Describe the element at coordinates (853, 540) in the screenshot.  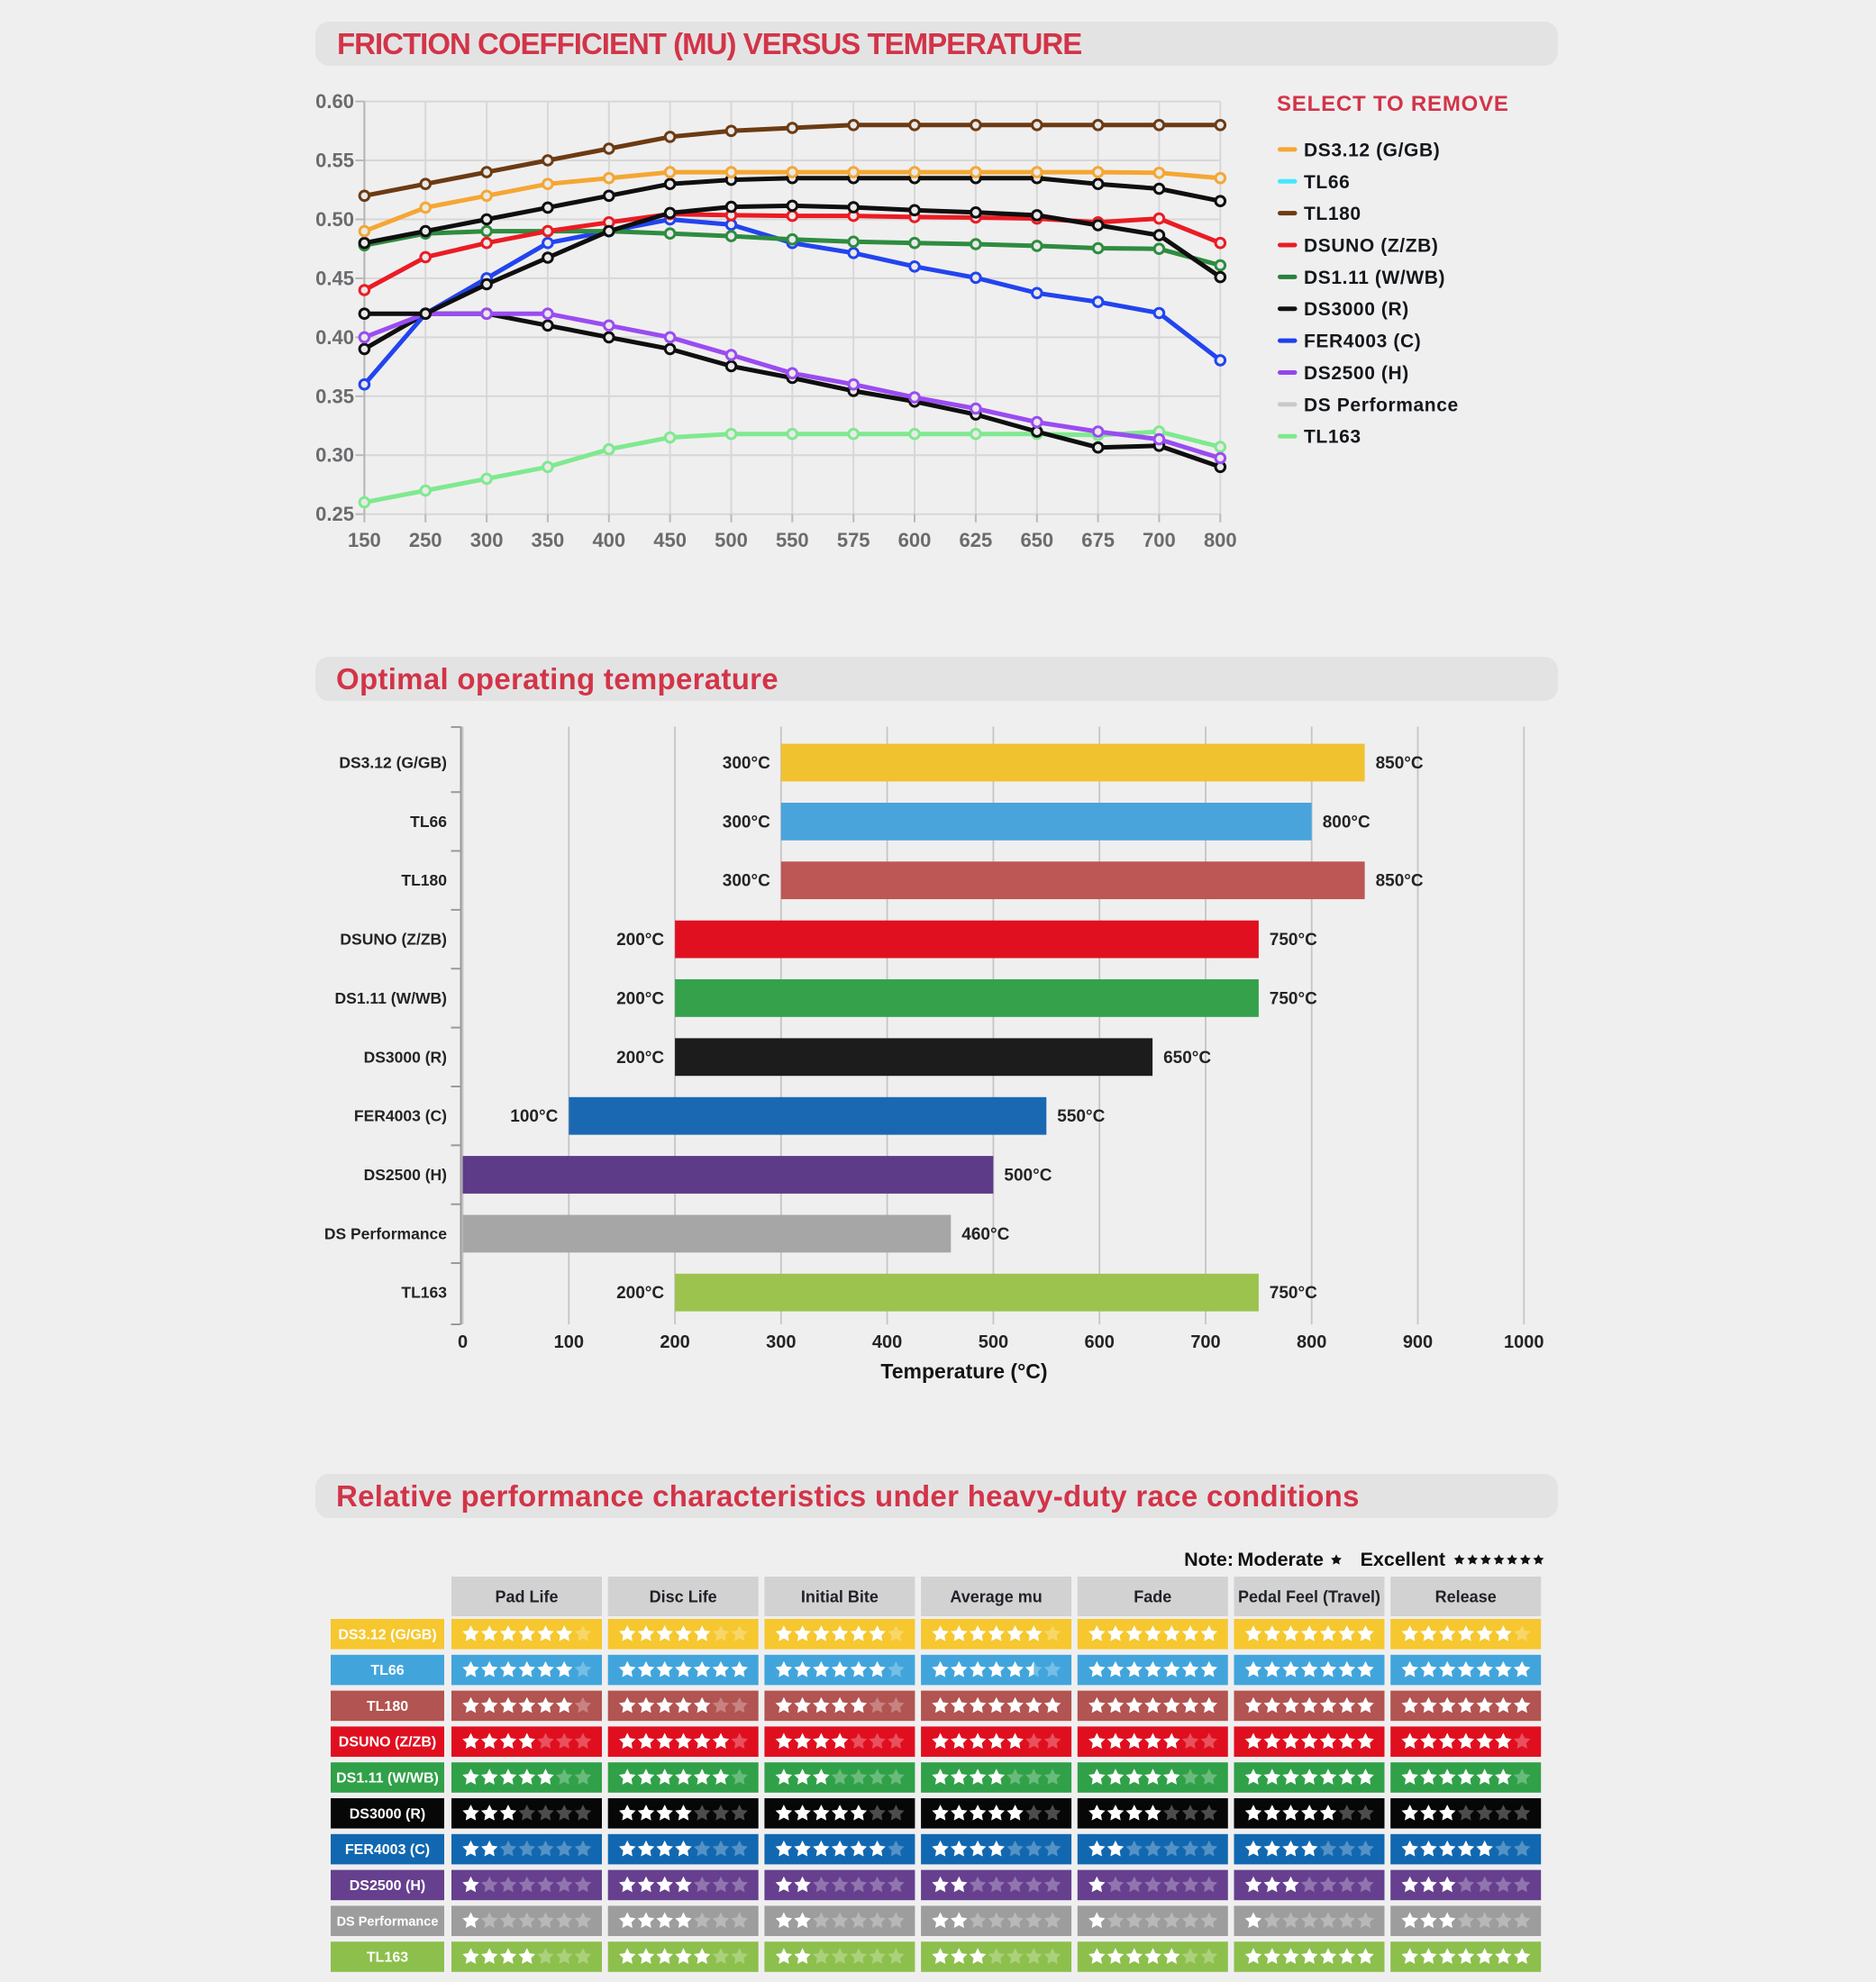
I see `svg-text: 575` at that location.